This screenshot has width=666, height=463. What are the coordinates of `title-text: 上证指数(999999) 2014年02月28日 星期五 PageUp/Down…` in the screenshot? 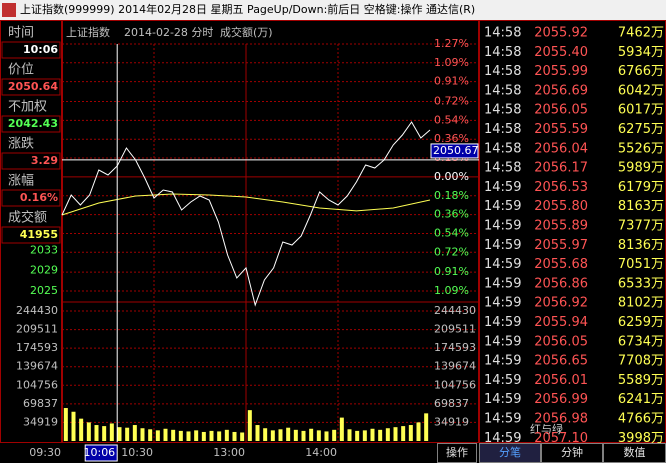 It's located at (247, 9).